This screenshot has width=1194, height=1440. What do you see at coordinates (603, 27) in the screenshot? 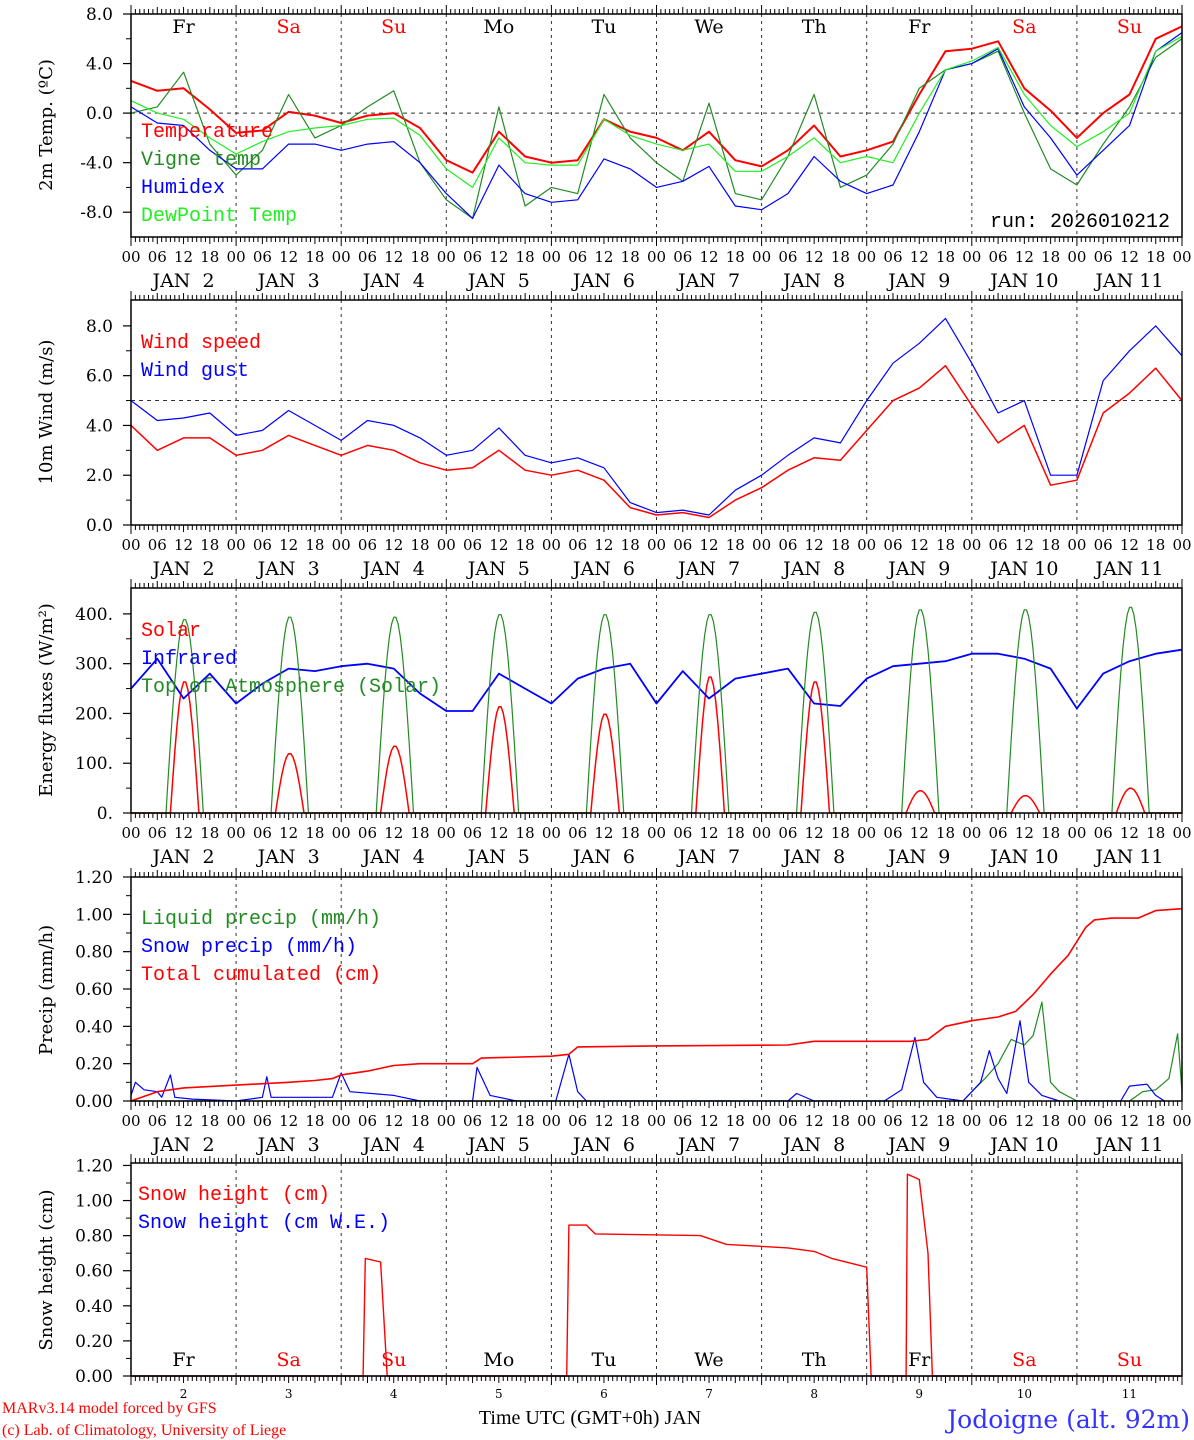
I see `weekday-label: Tu` at bounding box center [603, 27].